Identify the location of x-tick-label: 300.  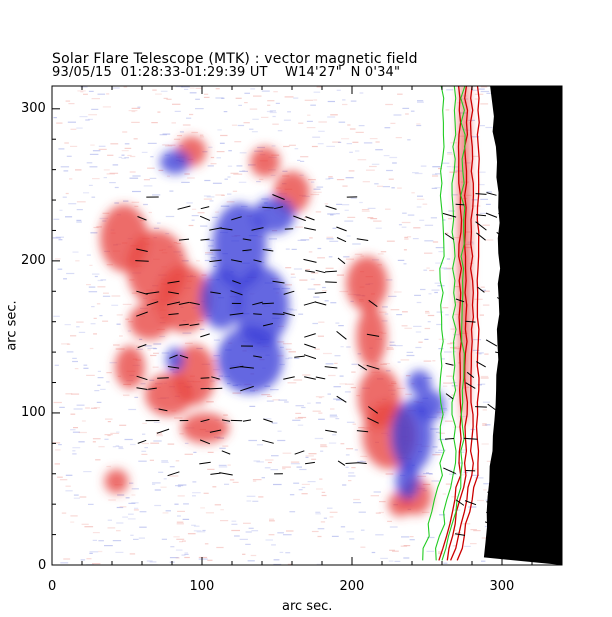
(502, 586).